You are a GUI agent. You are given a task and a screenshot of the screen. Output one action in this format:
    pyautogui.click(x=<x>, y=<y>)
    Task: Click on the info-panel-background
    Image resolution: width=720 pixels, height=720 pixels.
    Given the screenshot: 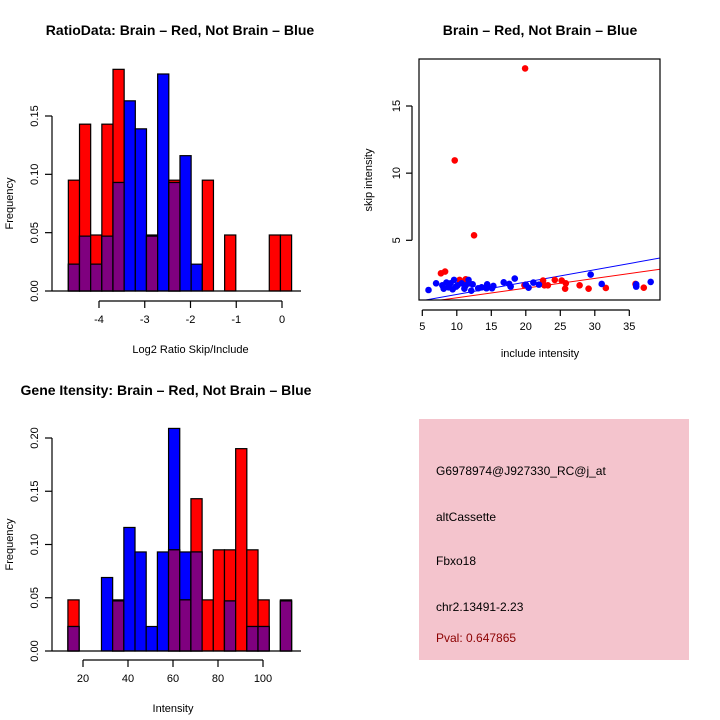 What is the action you would take?
    pyautogui.click(x=554, y=539)
    